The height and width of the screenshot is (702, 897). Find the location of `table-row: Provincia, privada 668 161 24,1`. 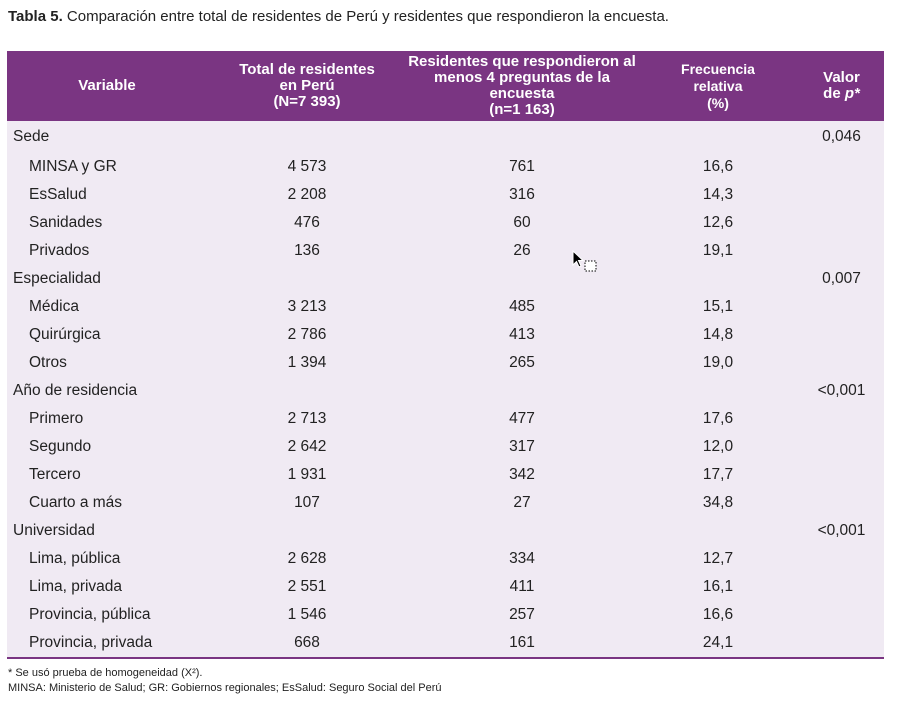

table-row: Provincia, privada 668 161 24,1 is located at coordinates (445, 644).